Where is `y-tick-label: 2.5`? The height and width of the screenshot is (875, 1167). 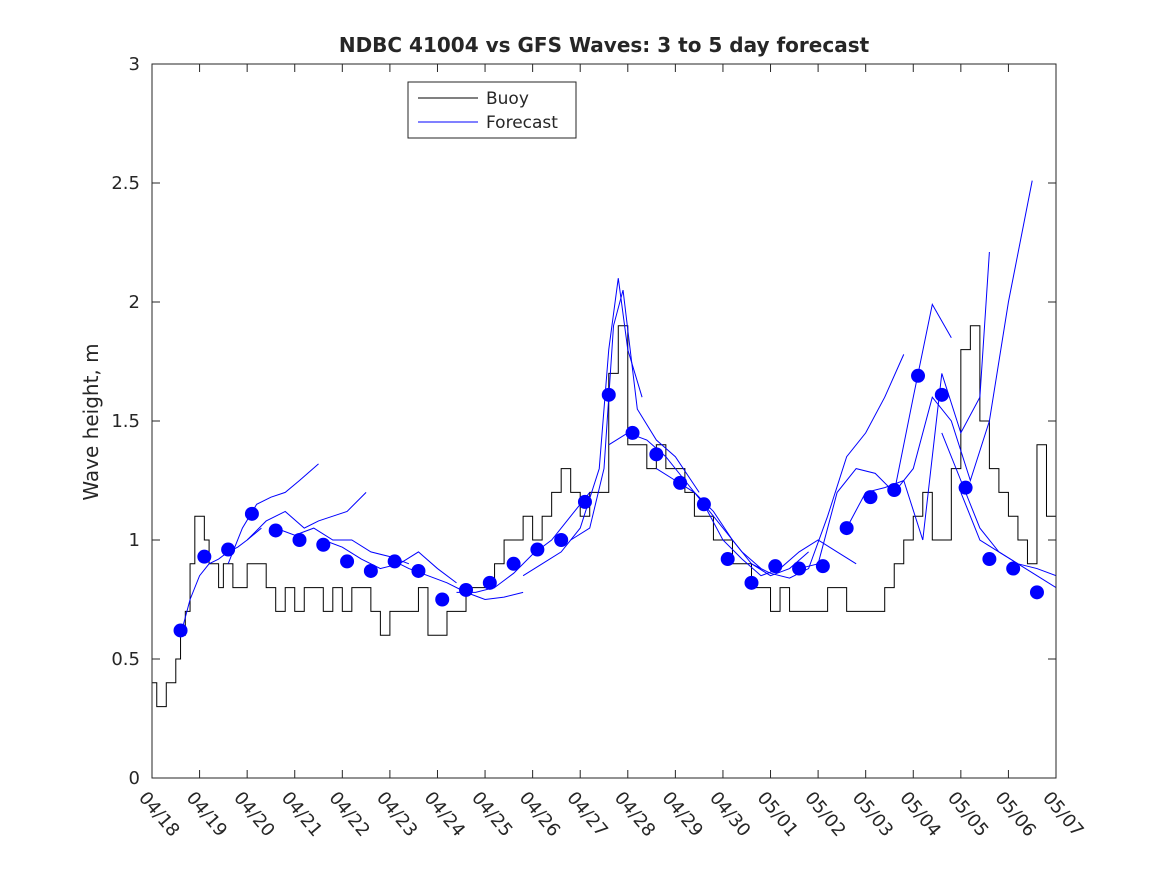
y-tick-label: 2.5 is located at coordinates (125, 183).